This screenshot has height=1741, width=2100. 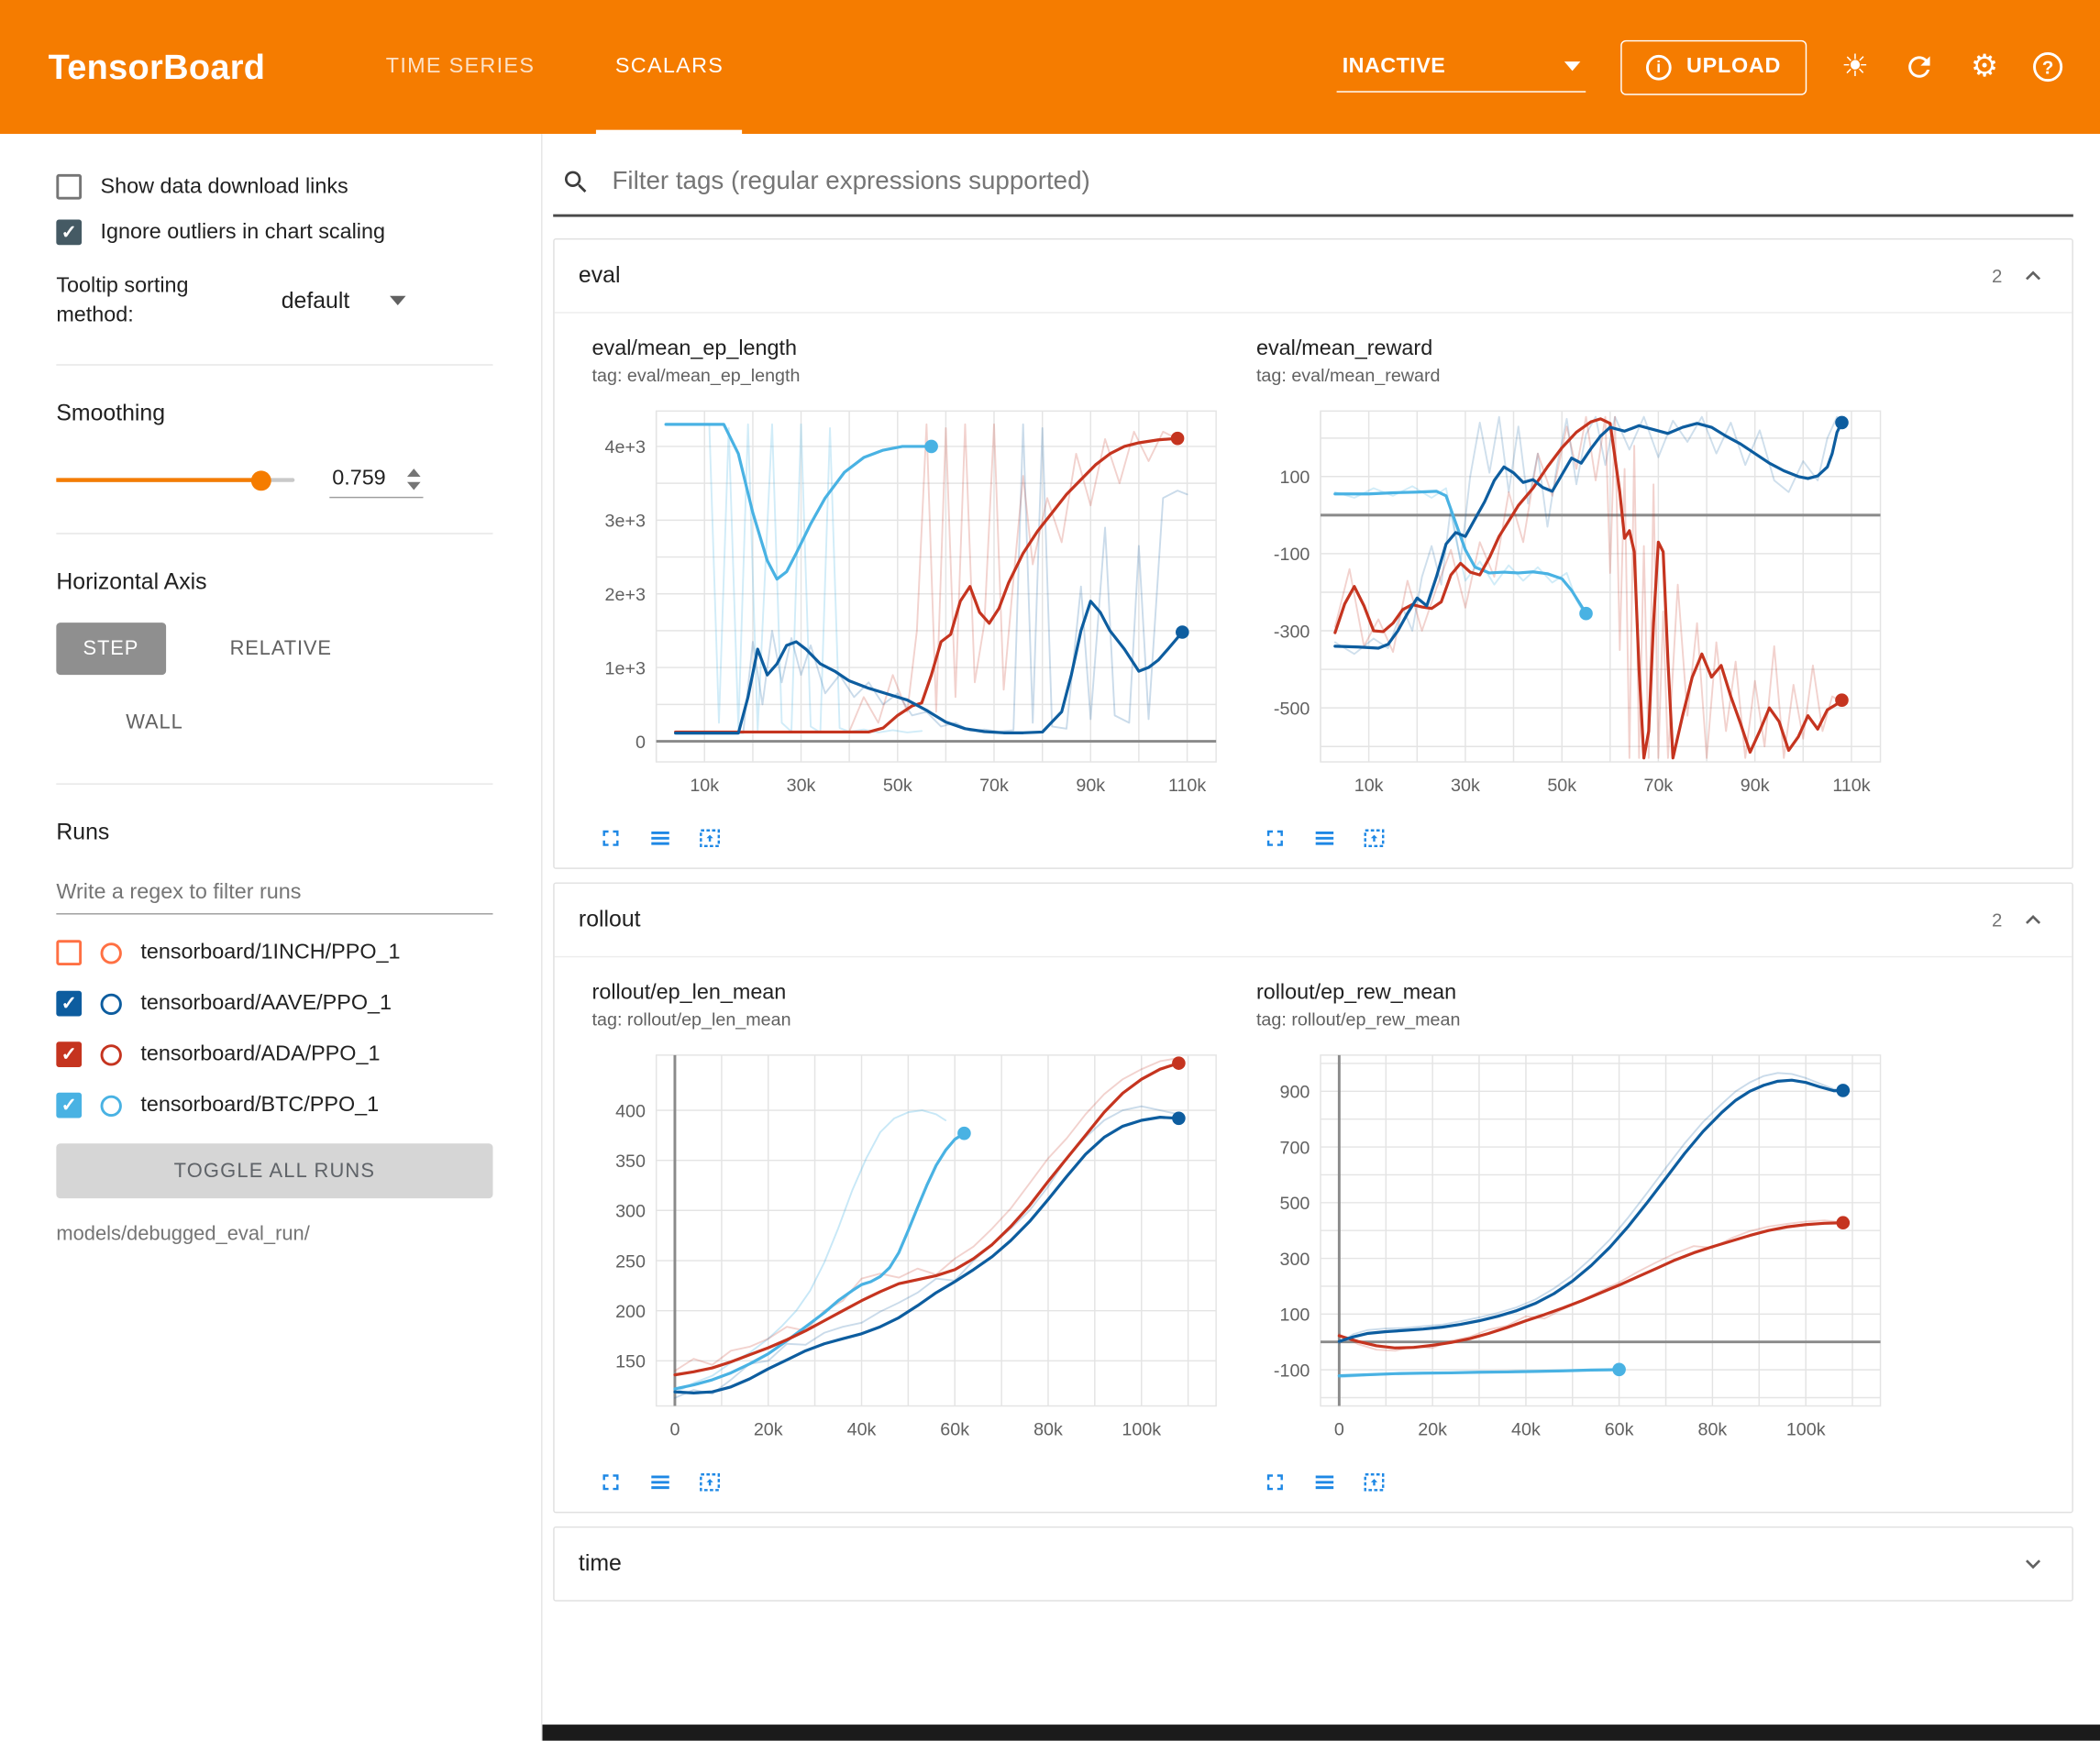 I want to click on run-row-ada: tensorboard/ADA/PPO_1, so click(x=274, y=1054).